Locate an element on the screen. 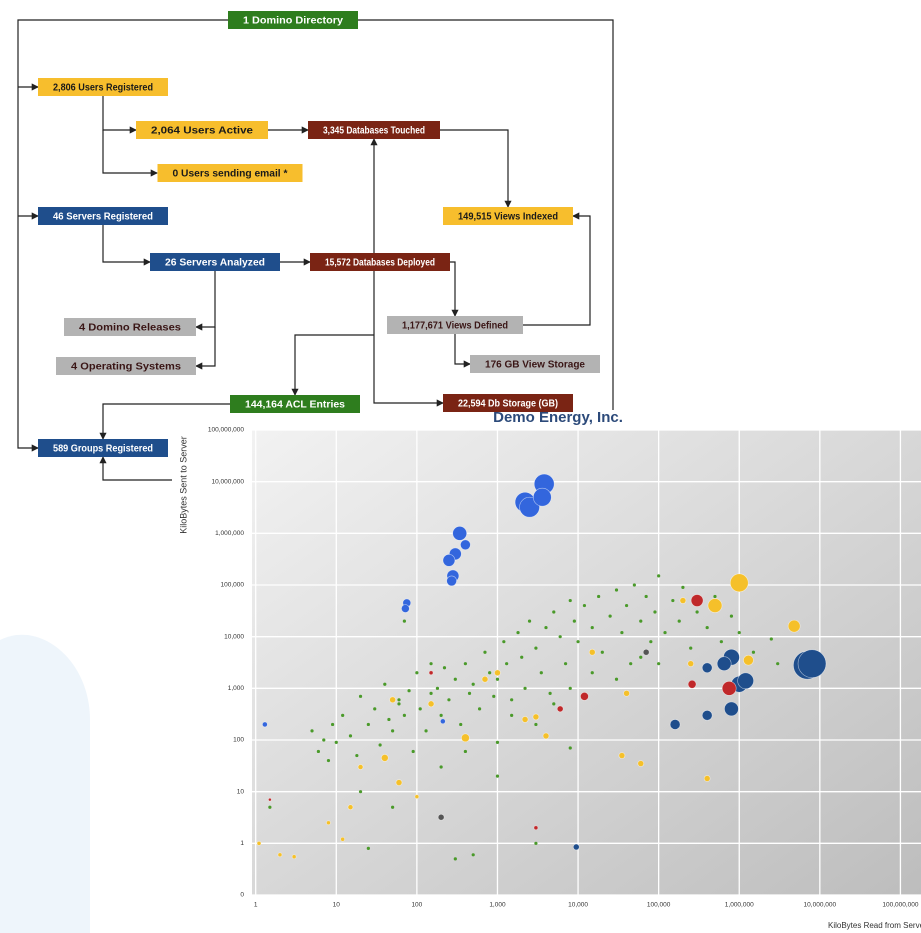 The width and height of the screenshot is (921, 933). node: 4 Domino Releases is located at coordinates (130, 327).